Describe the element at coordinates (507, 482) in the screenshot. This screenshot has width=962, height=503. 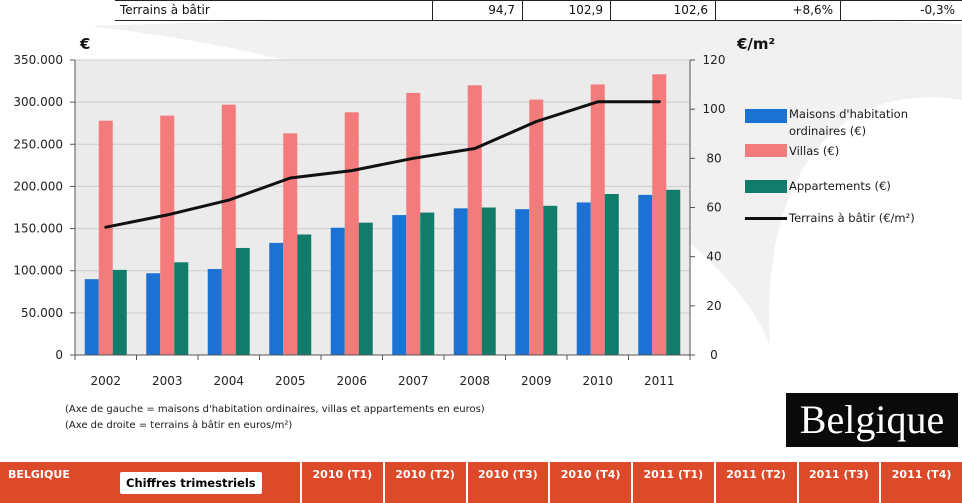
I see `quarter-header: 2010 (T3)` at that location.